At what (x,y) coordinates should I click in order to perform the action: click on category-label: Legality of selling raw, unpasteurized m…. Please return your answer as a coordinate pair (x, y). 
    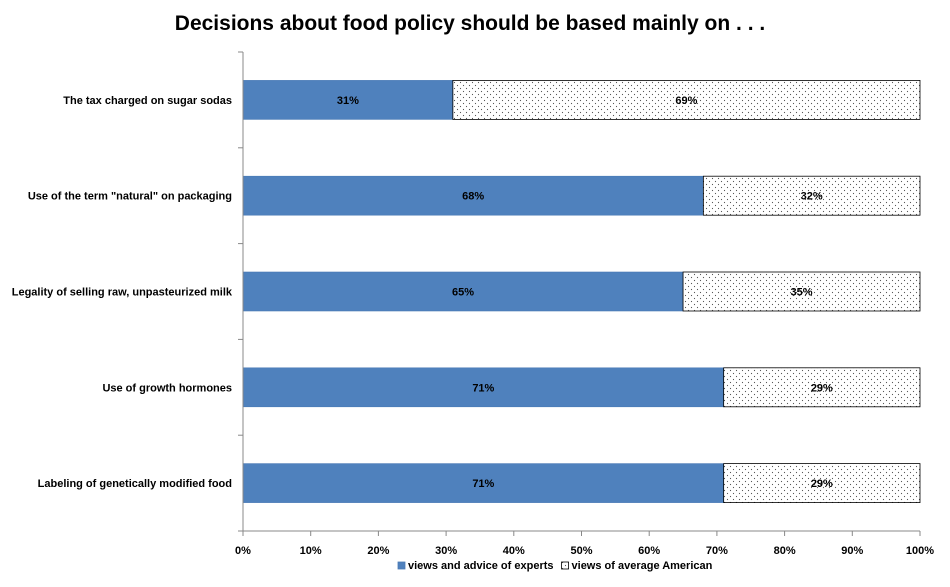
    Looking at the image, I should click on (122, 293).